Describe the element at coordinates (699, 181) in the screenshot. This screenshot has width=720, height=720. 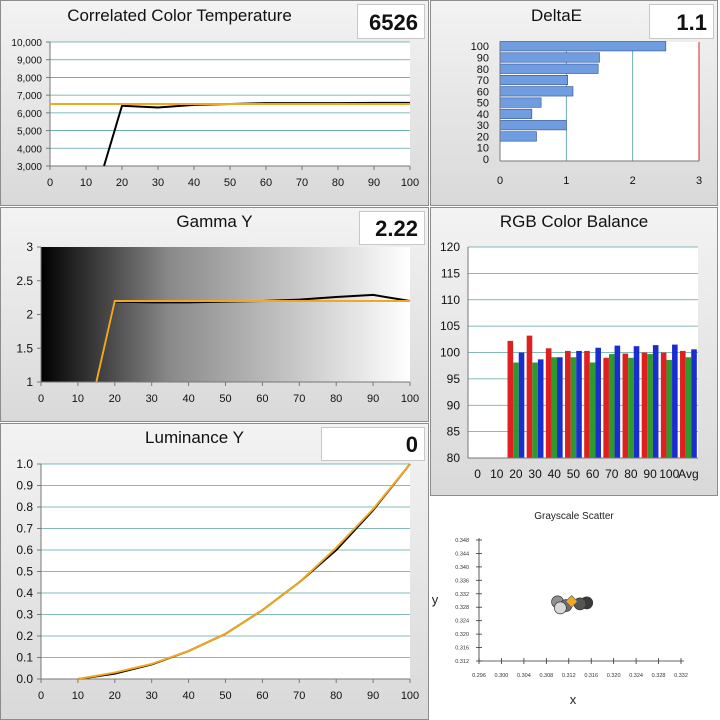
I see `deltae-xtick-label: 3` at that location.